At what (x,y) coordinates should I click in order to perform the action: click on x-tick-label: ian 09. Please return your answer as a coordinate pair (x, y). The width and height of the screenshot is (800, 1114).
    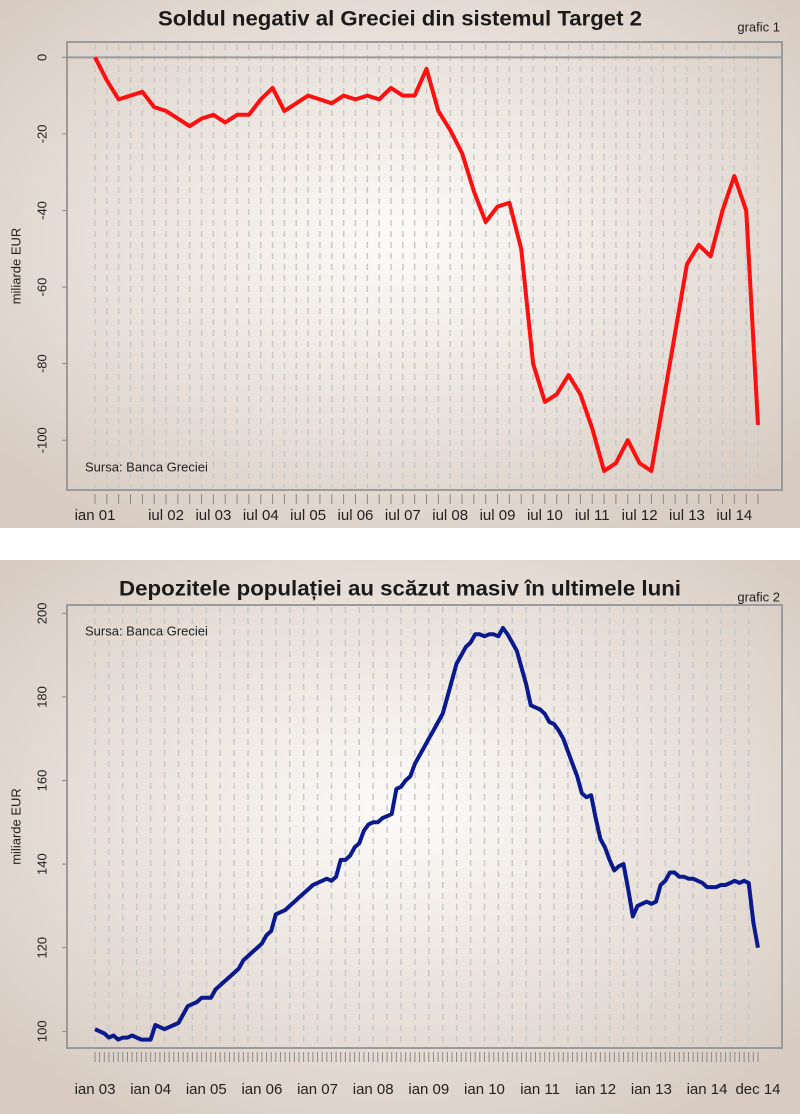
    Looking at the image, I should click on (428, 1089).